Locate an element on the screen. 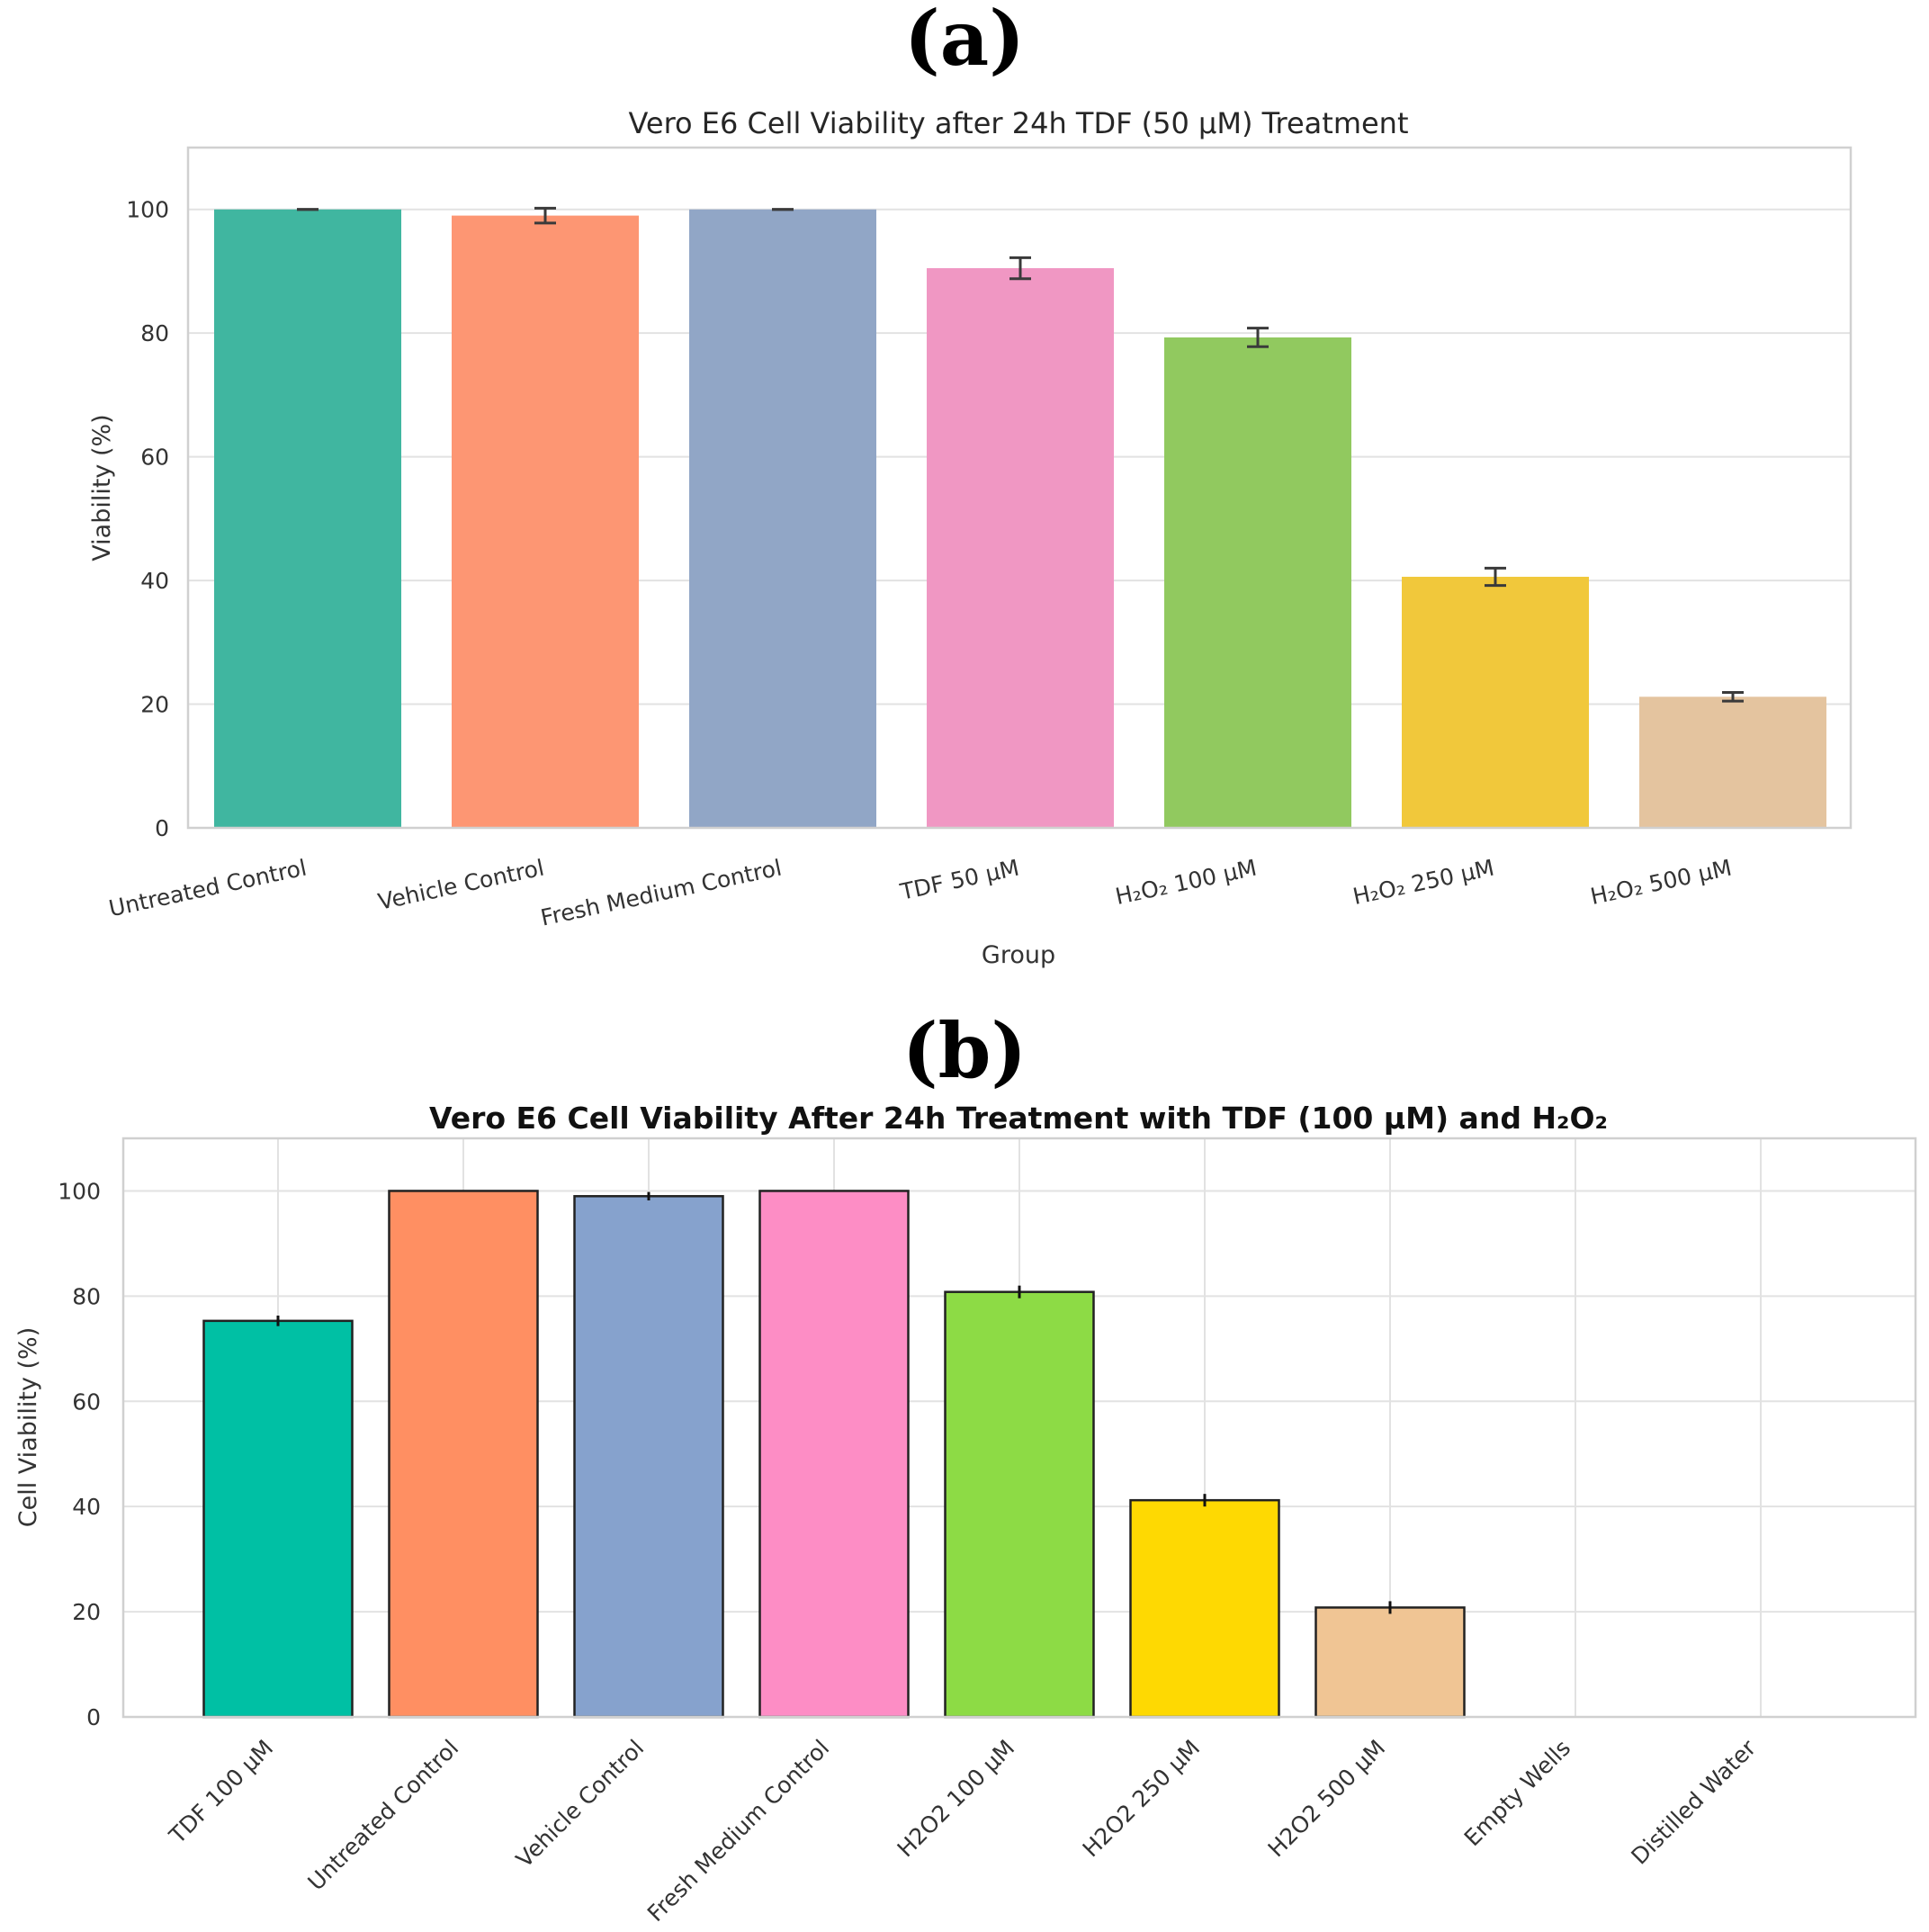 The width and height of the screenshot is (1929, 1932). x-tick-label: H2O2 100 µM is located at coordinates (957, 1799).